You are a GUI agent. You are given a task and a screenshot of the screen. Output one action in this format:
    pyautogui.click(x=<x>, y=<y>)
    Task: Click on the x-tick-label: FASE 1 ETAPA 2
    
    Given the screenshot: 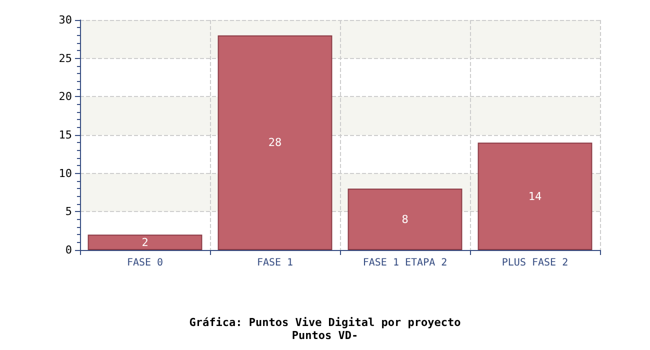 What is the action you would take?
    pyautogui.click(x=405, y=263)
    